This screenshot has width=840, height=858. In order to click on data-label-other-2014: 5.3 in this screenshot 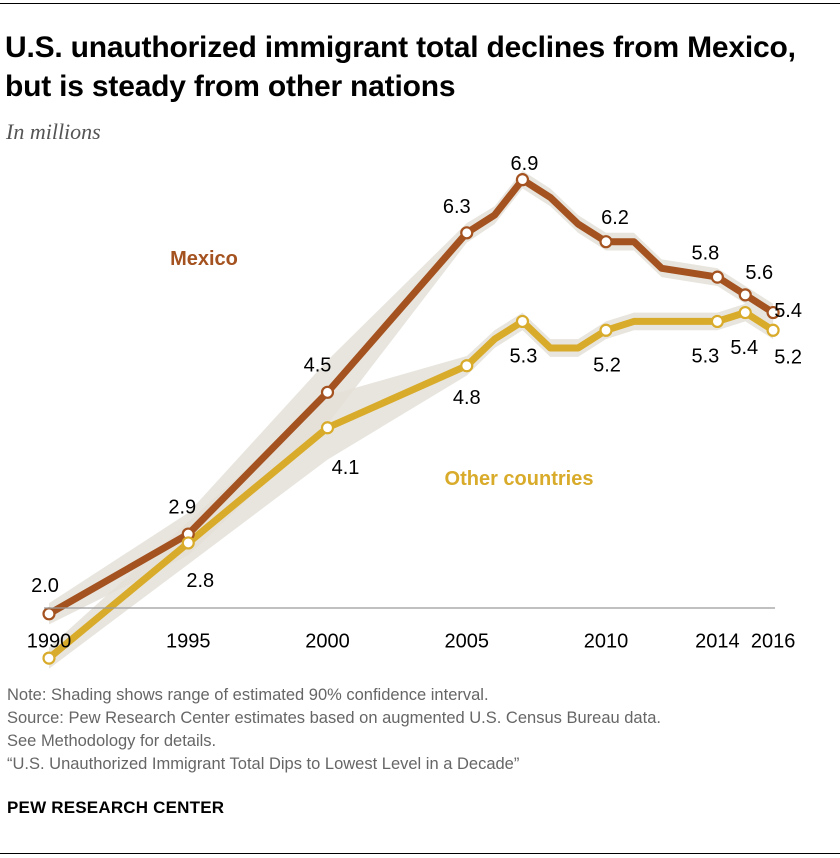, I will do `click(705, 357)`.